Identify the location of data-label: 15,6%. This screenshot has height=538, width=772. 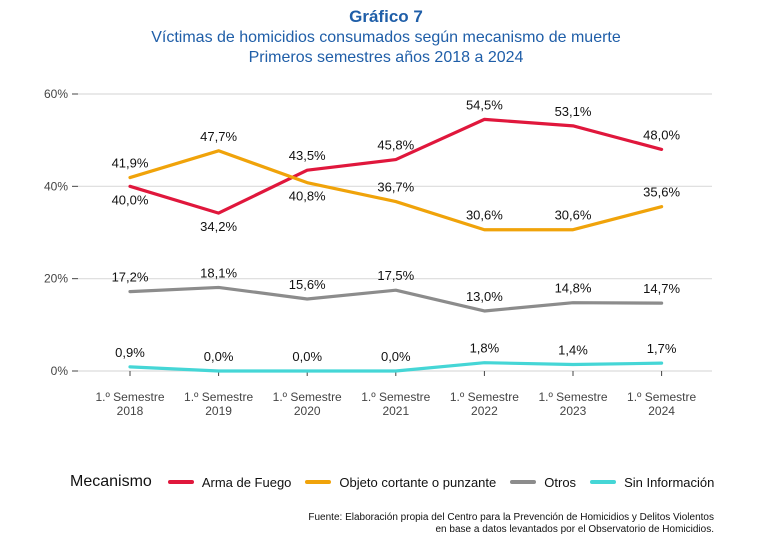
(307, 284).